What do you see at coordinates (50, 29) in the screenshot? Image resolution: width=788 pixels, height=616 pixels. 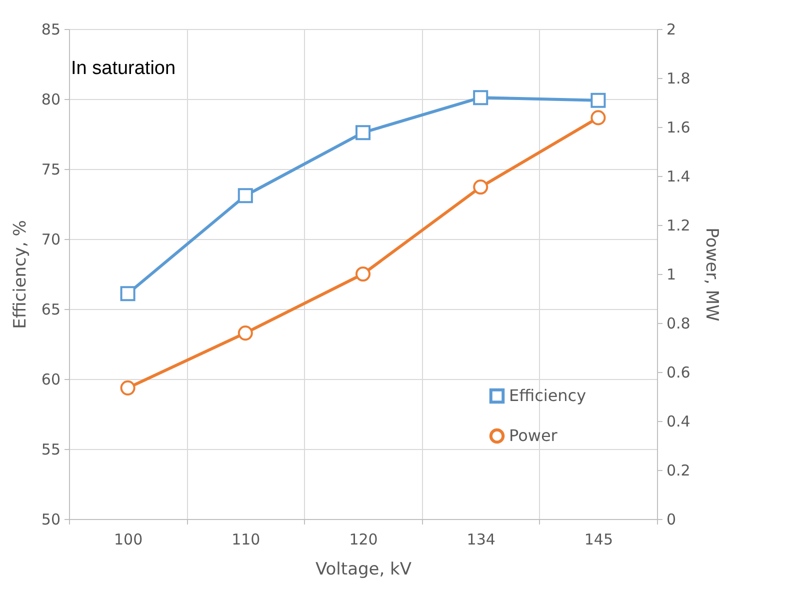 I see `y-tick-label: 85` at bounding box center [50, 29].